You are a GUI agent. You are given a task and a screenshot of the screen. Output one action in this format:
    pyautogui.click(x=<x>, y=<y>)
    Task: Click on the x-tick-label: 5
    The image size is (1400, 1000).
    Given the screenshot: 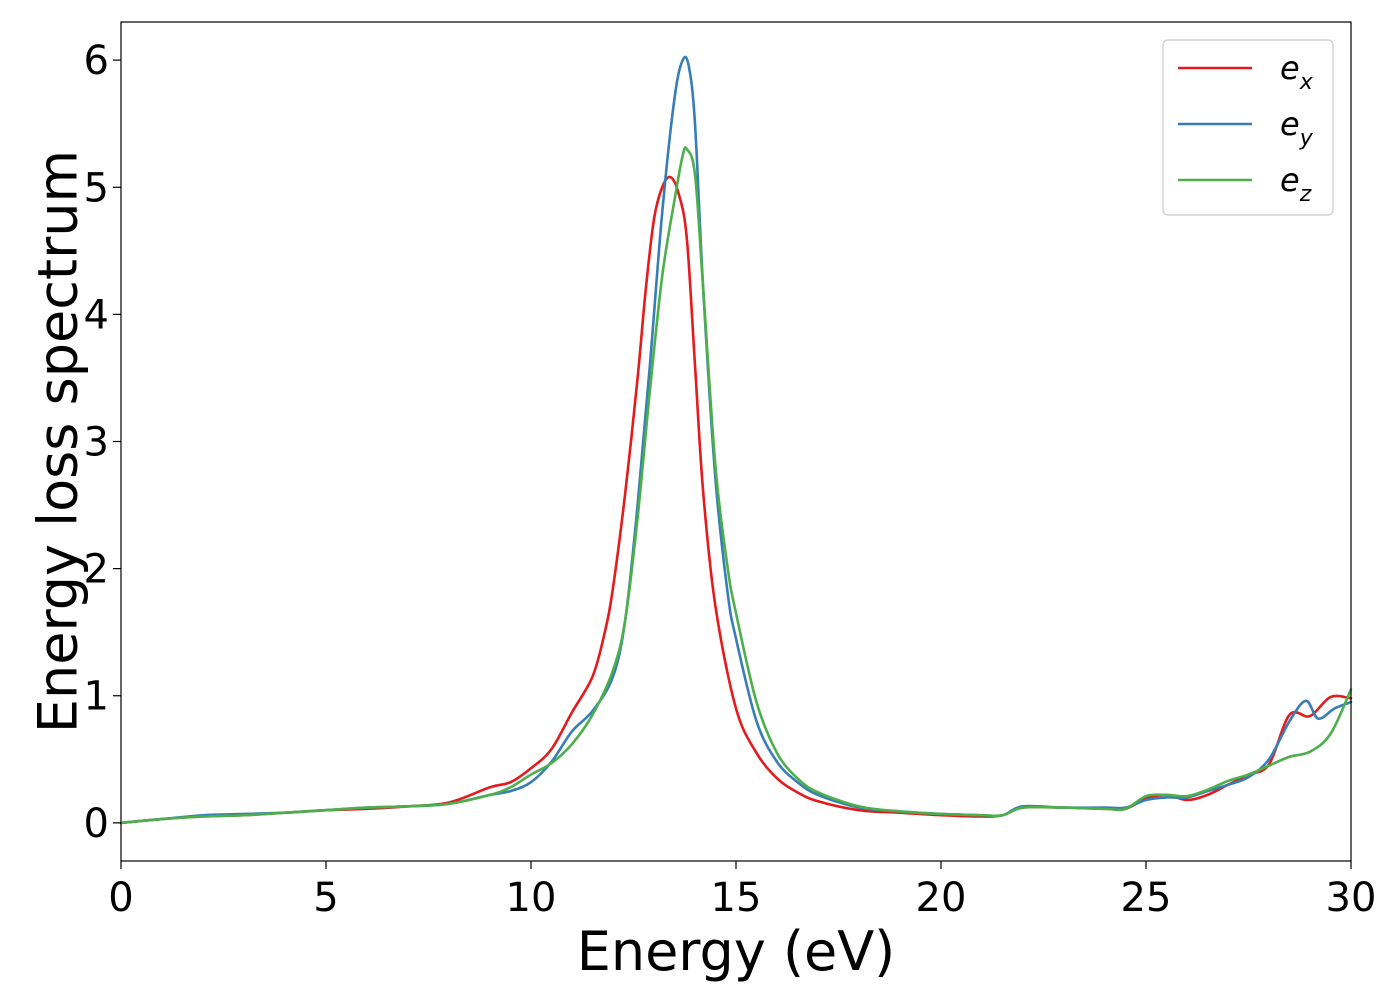 What is the action you would take?
    pyautogui.click(x=325, y=898)
    